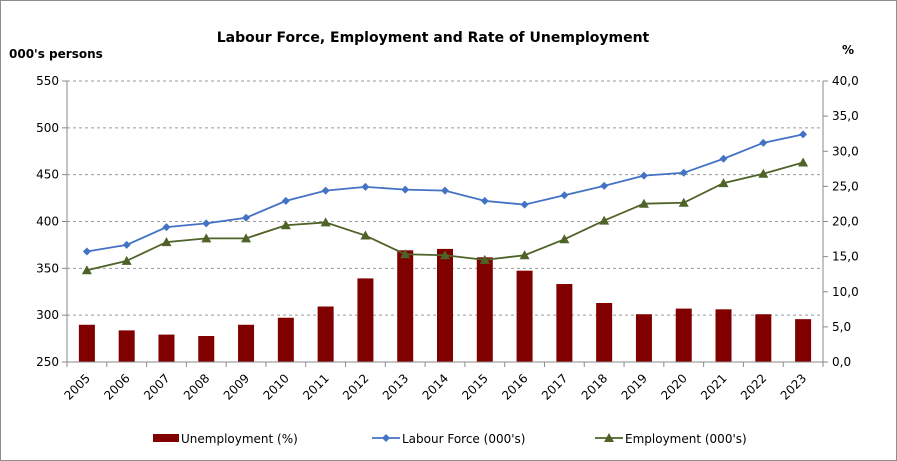  I want to click on x-tick-label: 2019, so click(634, 386).